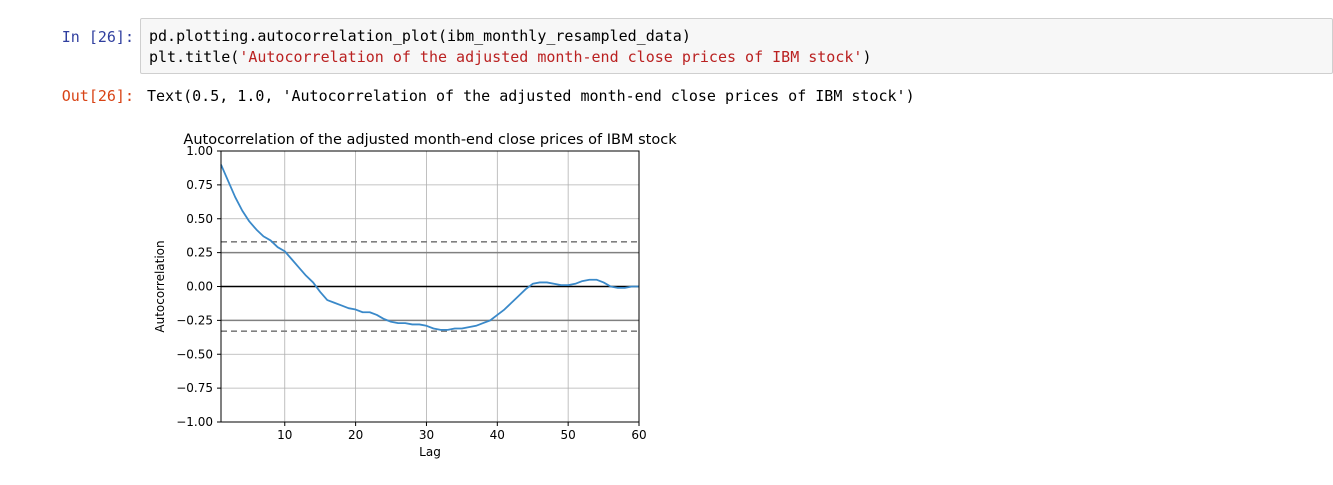 Image resolution: width=1333 pixels, height=485 pixels. Describe the element at coordinates (194, 354) in the screenshot. I see `y-tick-label: −0.50` at that location.